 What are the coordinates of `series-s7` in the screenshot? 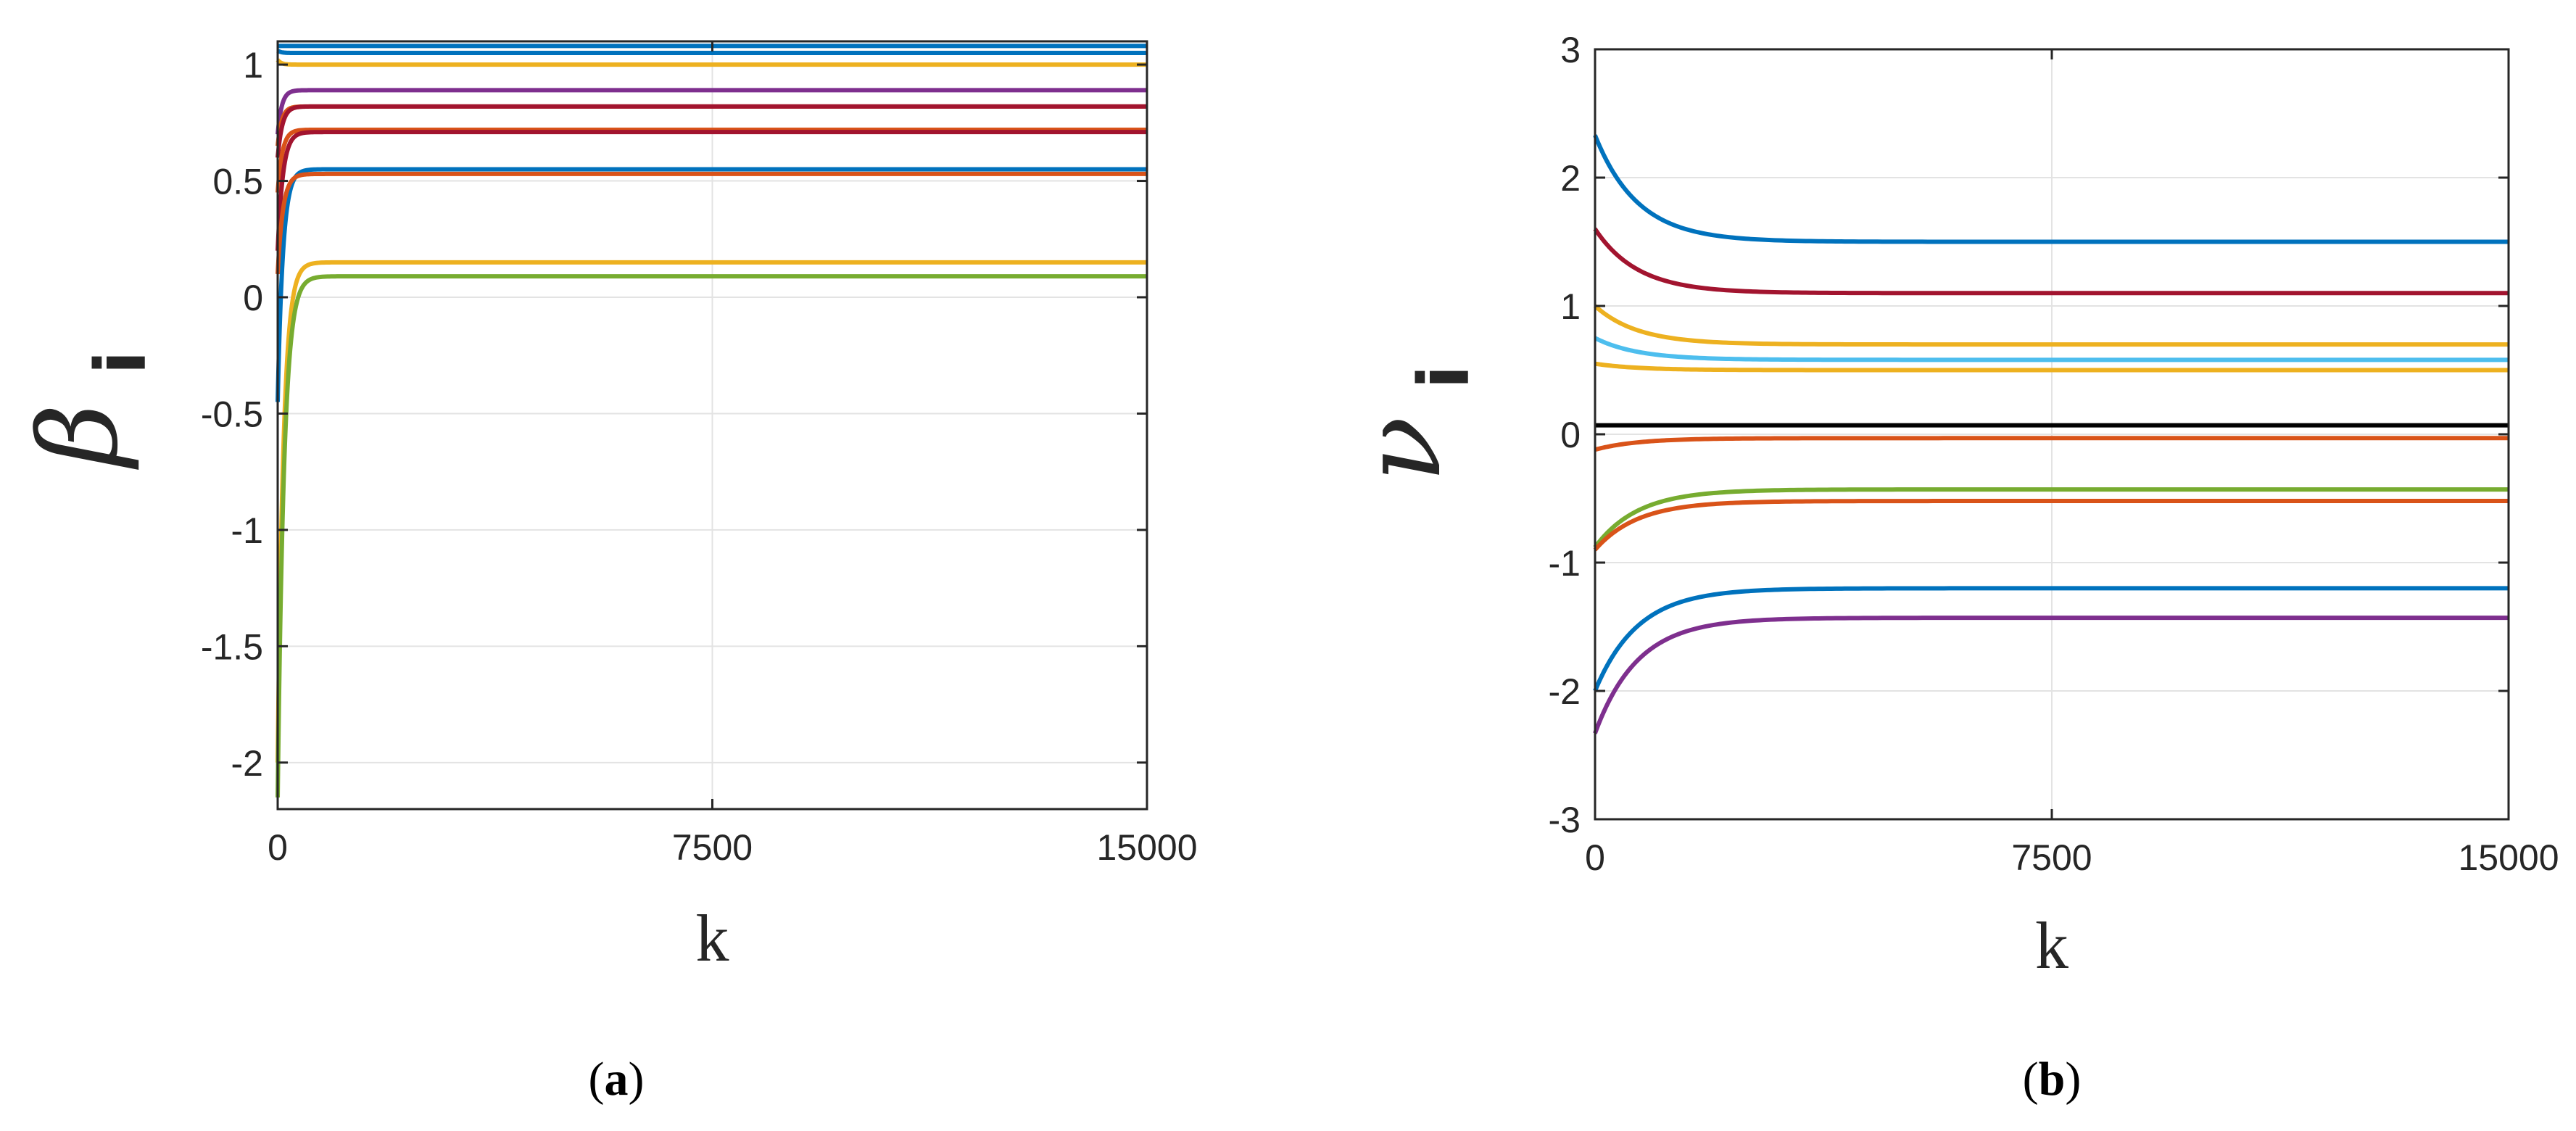 It's located at (711, 161).